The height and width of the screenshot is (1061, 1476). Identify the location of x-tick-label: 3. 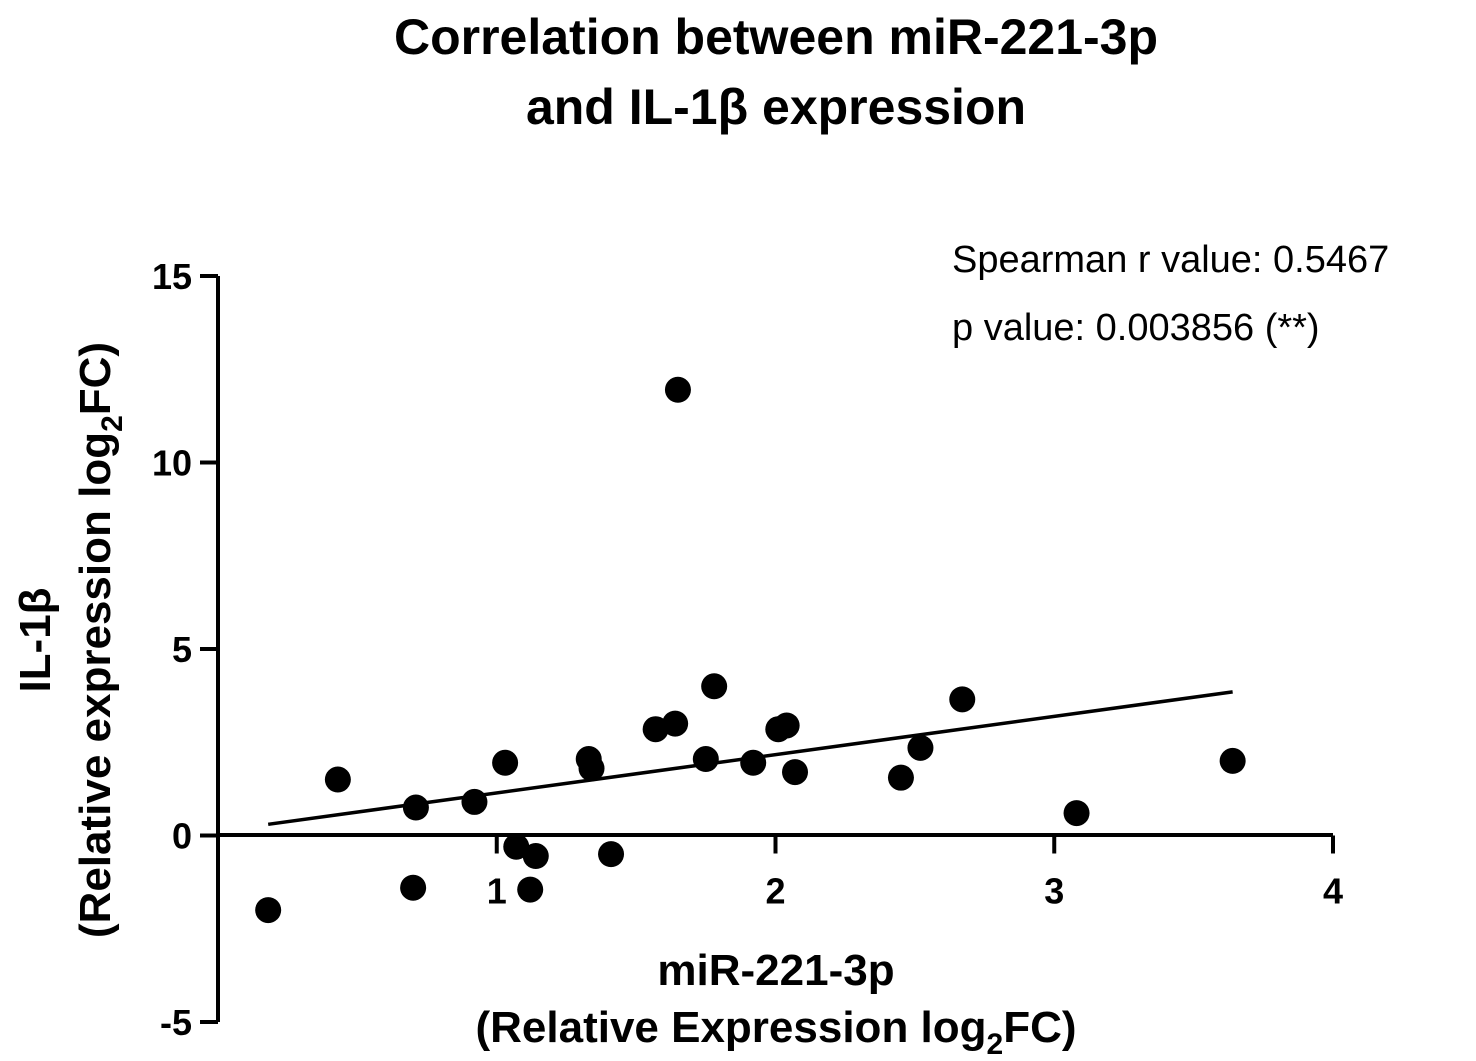
(1054, 891).